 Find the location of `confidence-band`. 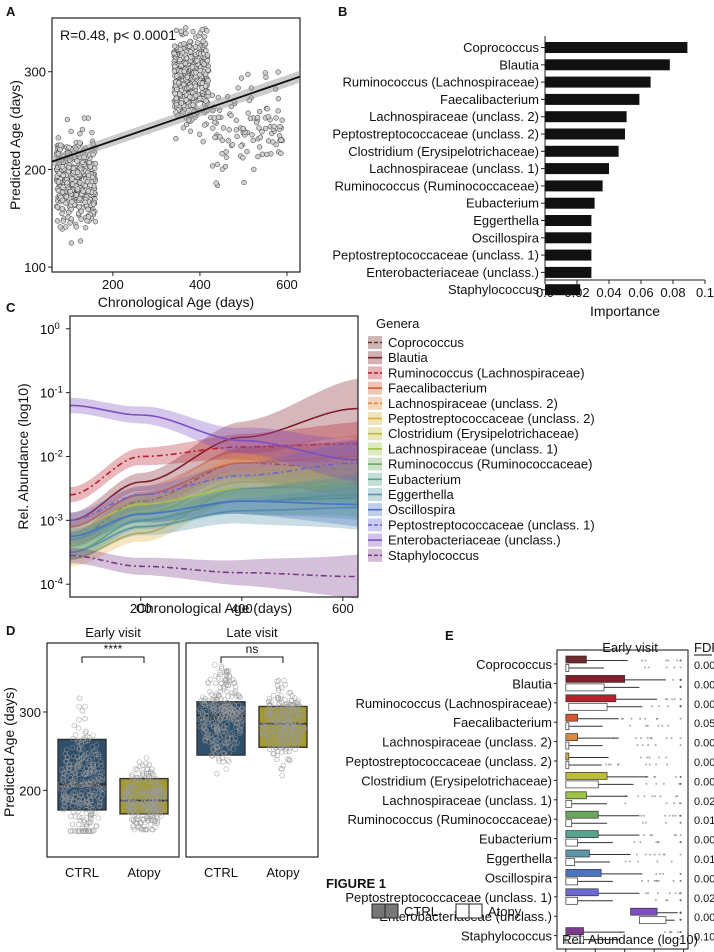

confidence-band is located at coordinates (214, 511).